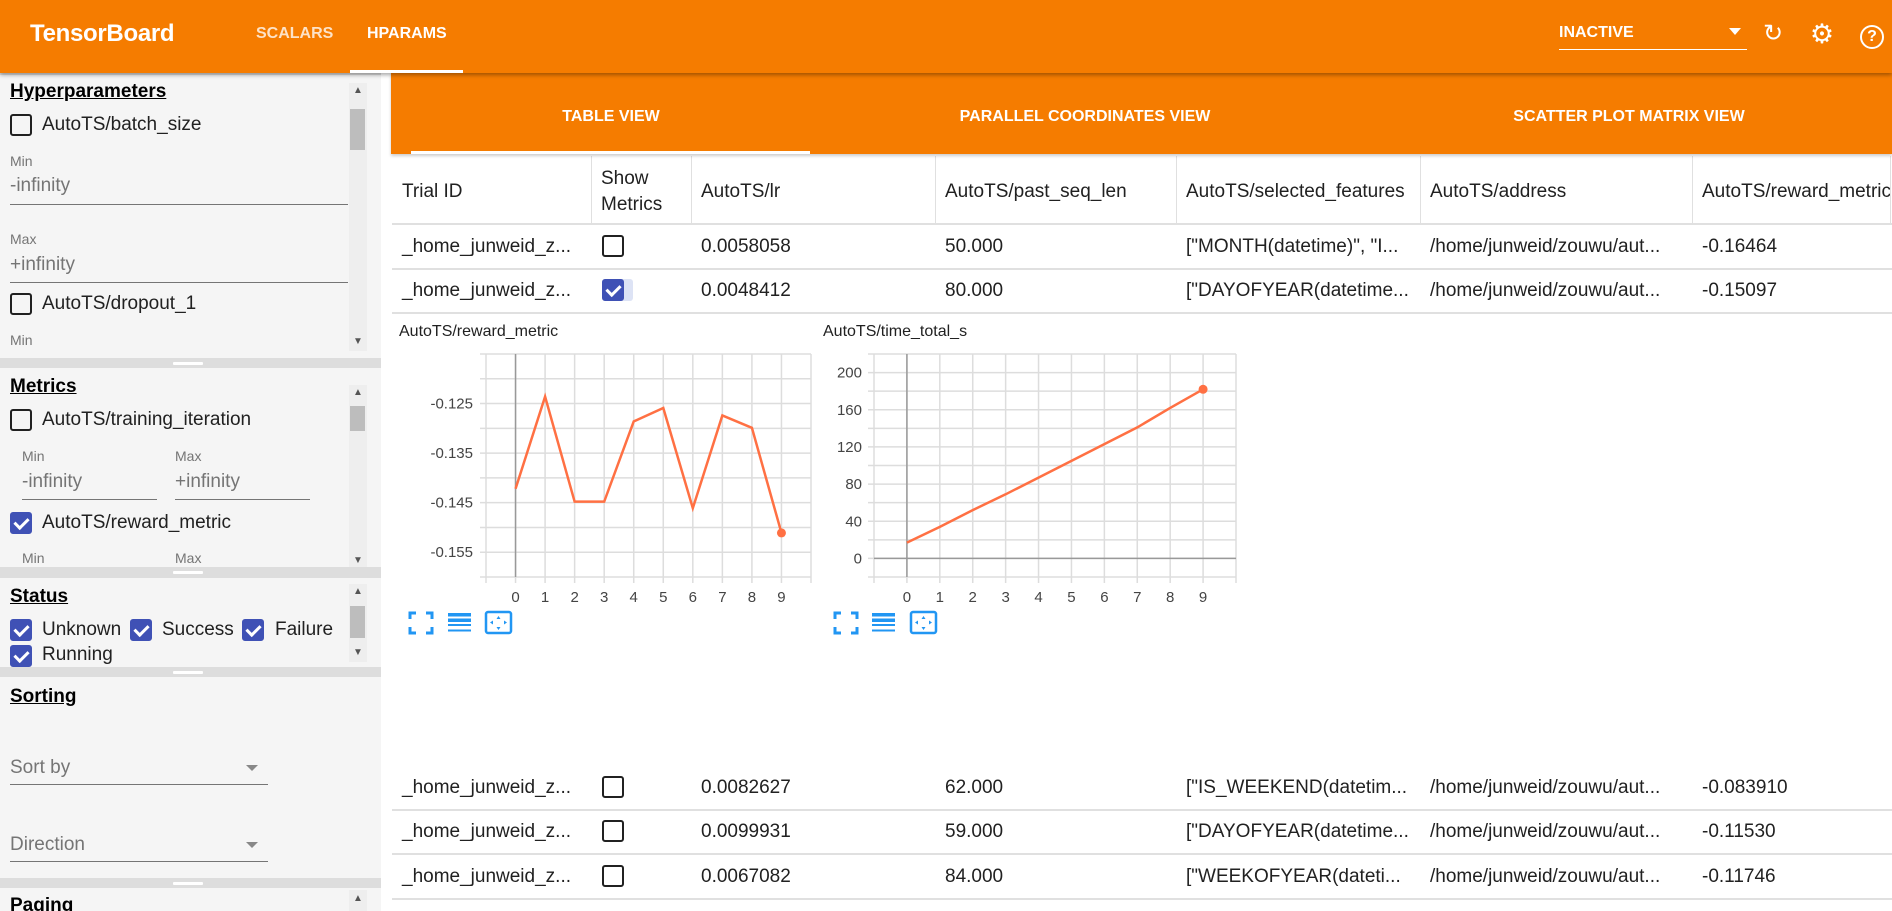 The height and width of the screenshot is (911, 1892). I want to click on column-header: Show Metrics, so click(643, 192).